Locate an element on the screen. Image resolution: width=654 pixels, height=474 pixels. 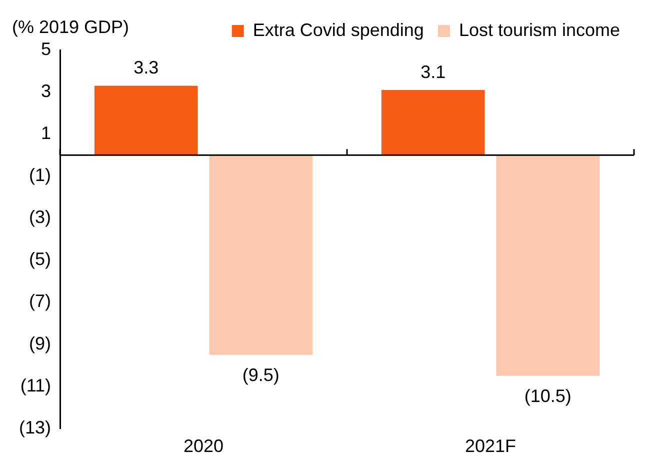
y-tick-label: (13) is located at coordinates (35, 427).